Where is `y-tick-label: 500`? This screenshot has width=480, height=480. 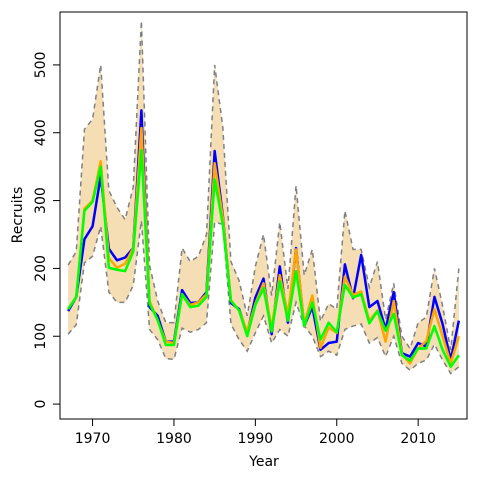 y-tick-label: 500 is located at coordinates (41, 65).